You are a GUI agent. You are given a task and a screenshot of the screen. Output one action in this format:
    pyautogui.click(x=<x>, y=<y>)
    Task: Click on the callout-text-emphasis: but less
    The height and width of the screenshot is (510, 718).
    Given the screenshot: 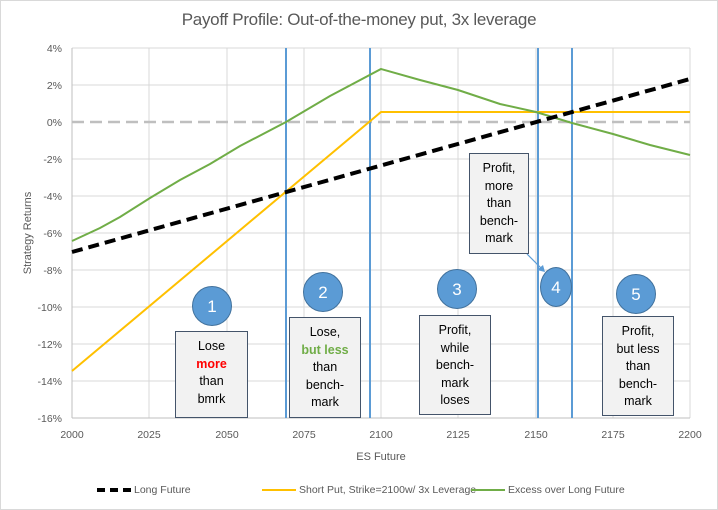 What is the action you would take?
    pyautogui.click(x=325, y=349)
    